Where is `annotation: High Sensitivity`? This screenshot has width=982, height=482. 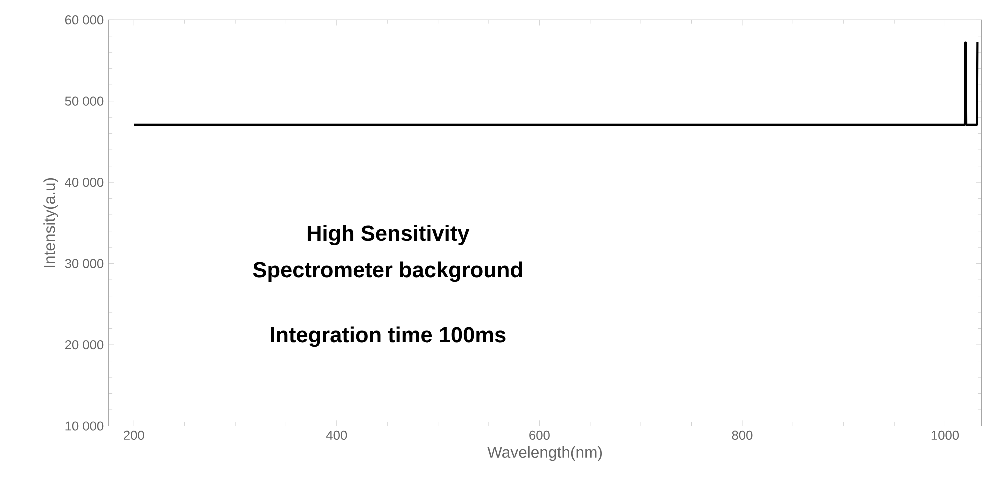
annotation: High Sensitivity is located at coordinates (389, 235).